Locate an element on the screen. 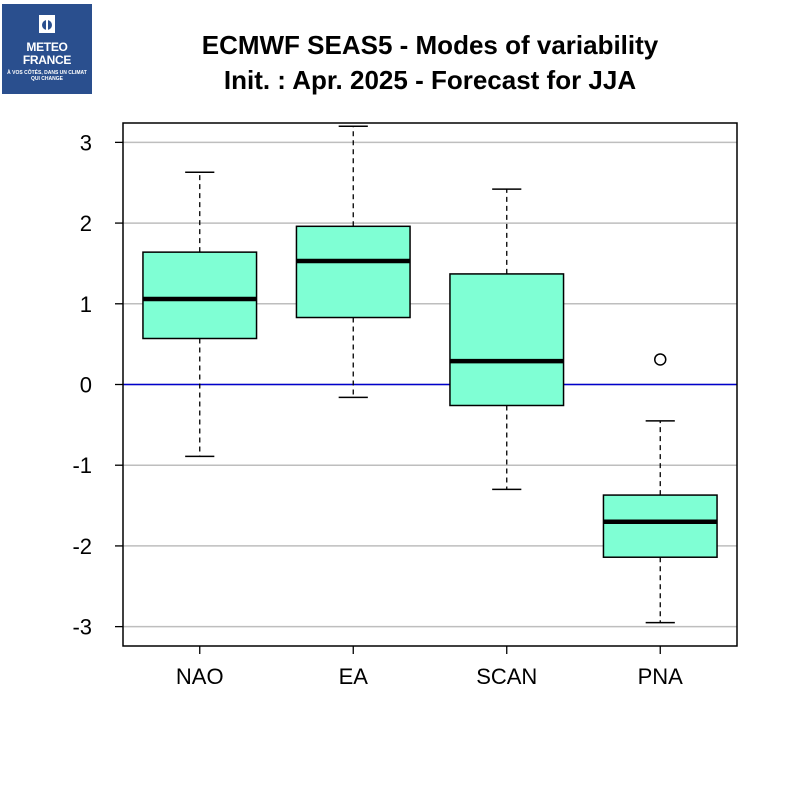 This screenshot has height=800, width=800. y-tick-label: -2 is located at coordinates (82, 546).